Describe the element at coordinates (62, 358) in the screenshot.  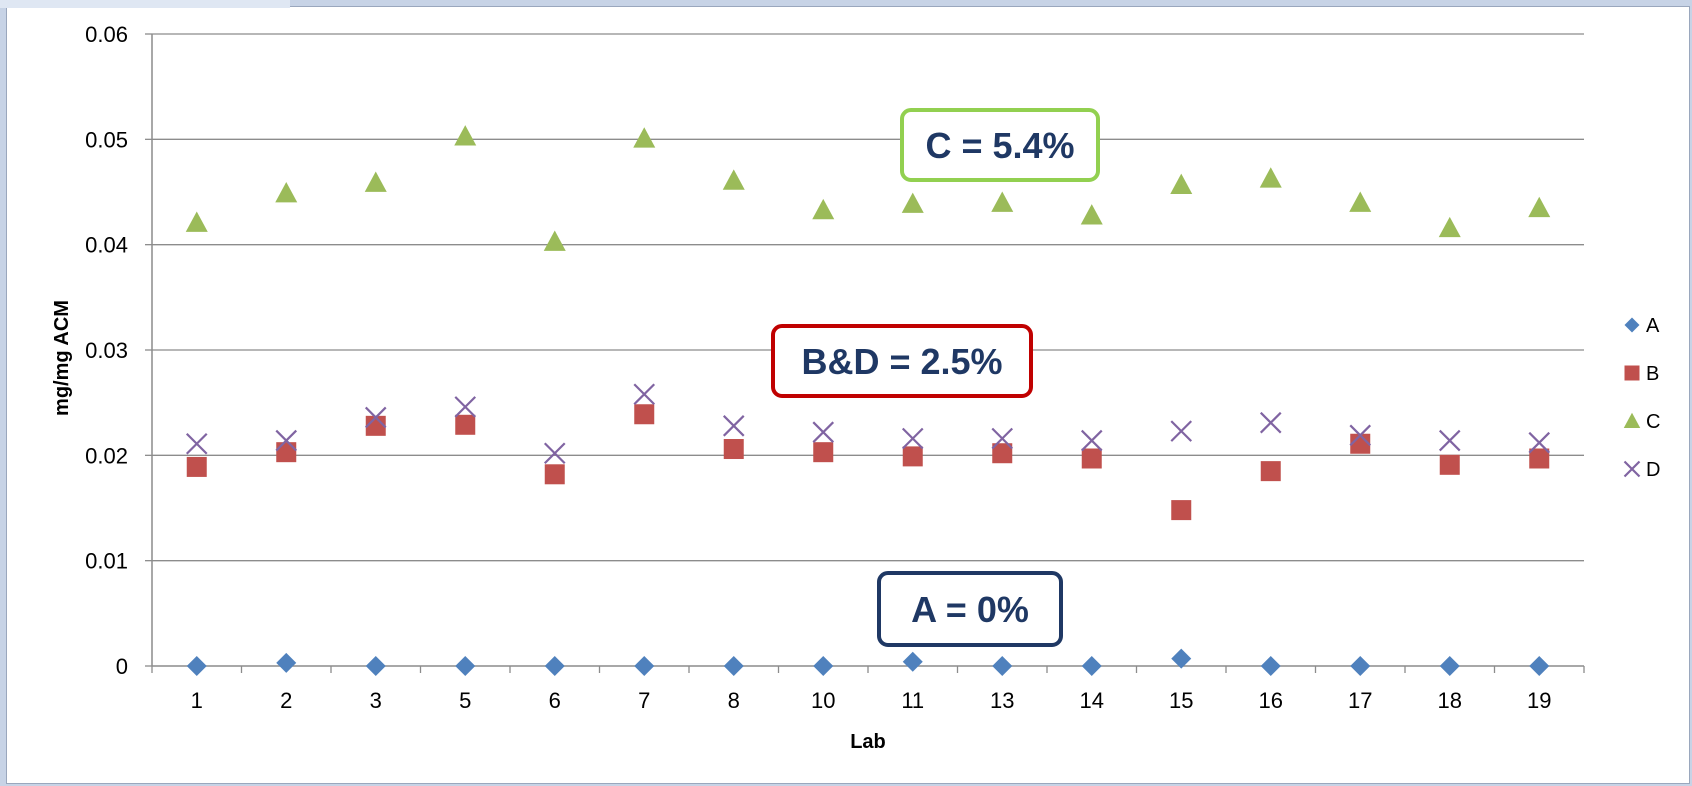
I see `y-axis-title: mg/mg ACM` at that location.